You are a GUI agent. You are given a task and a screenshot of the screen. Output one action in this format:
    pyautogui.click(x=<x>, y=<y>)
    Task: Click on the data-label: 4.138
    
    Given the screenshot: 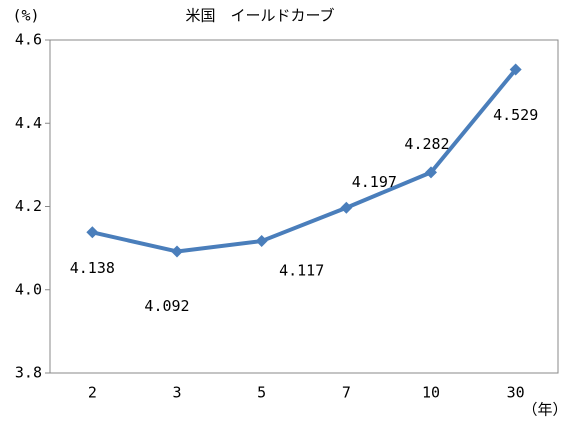 What is the action you would take?
    pyautogui.click(x=92, y=268)
    